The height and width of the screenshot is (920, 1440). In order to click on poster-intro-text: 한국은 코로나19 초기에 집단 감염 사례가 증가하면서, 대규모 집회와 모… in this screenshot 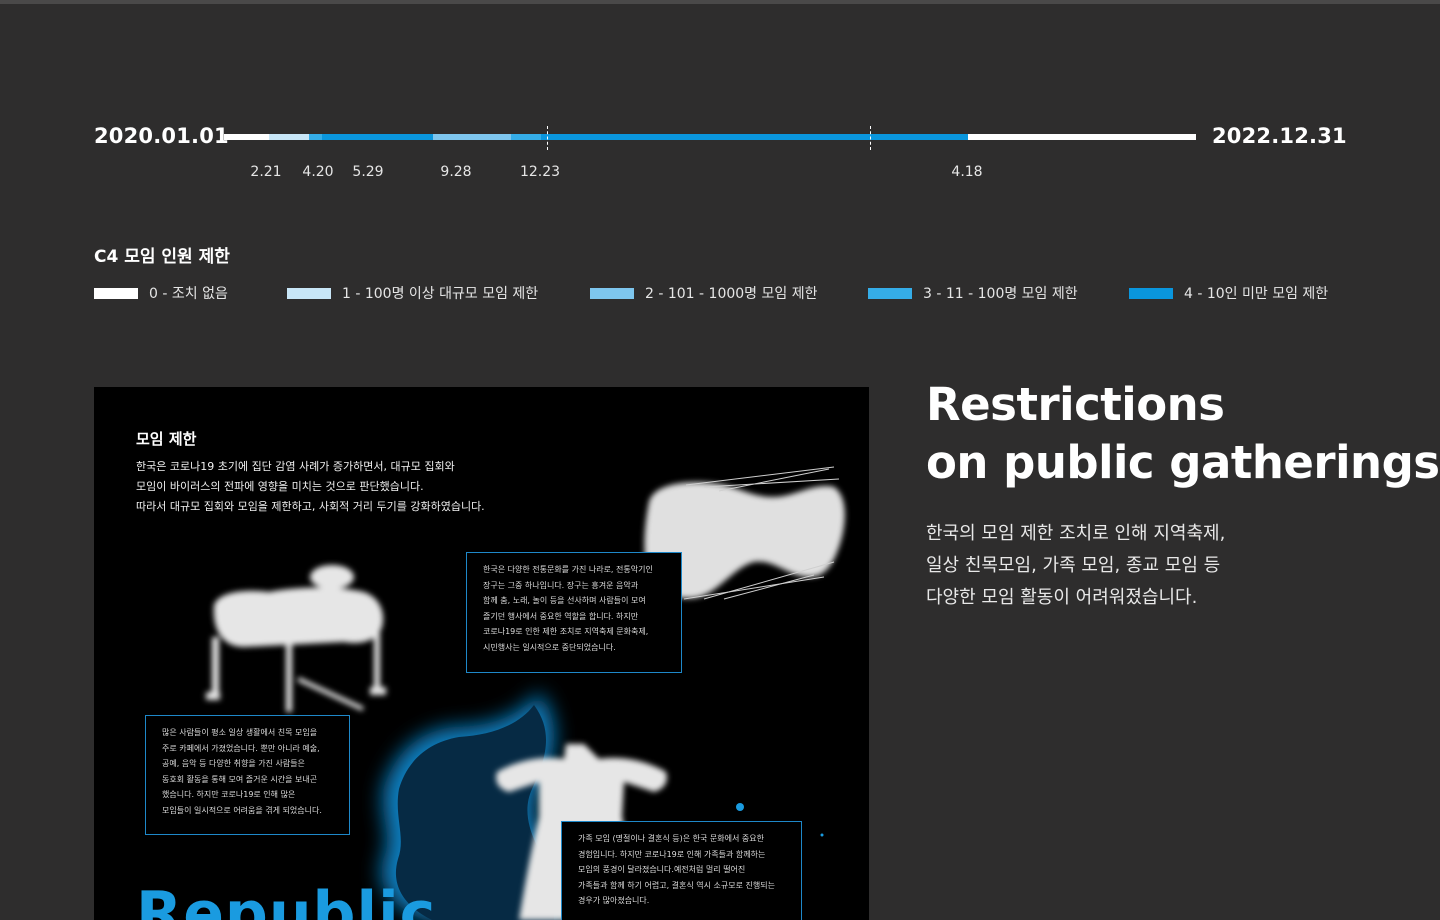, I will do `click(346, 487)`.